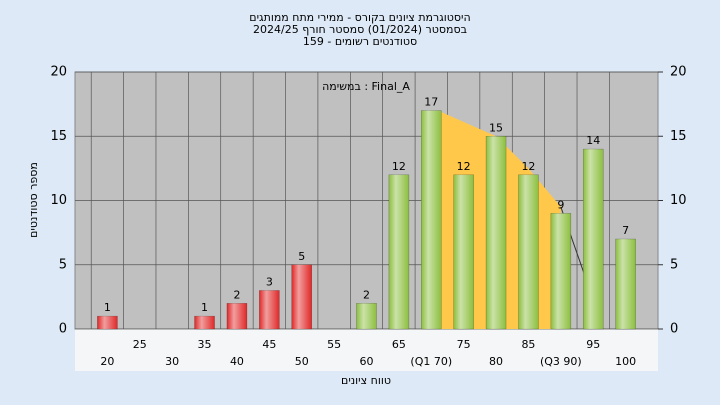 The image size is (720, 405). What do you see at coordinates (496, 361) in the screenshot?
I see `x-tick-label: 80` at bounding box center [496, 361].